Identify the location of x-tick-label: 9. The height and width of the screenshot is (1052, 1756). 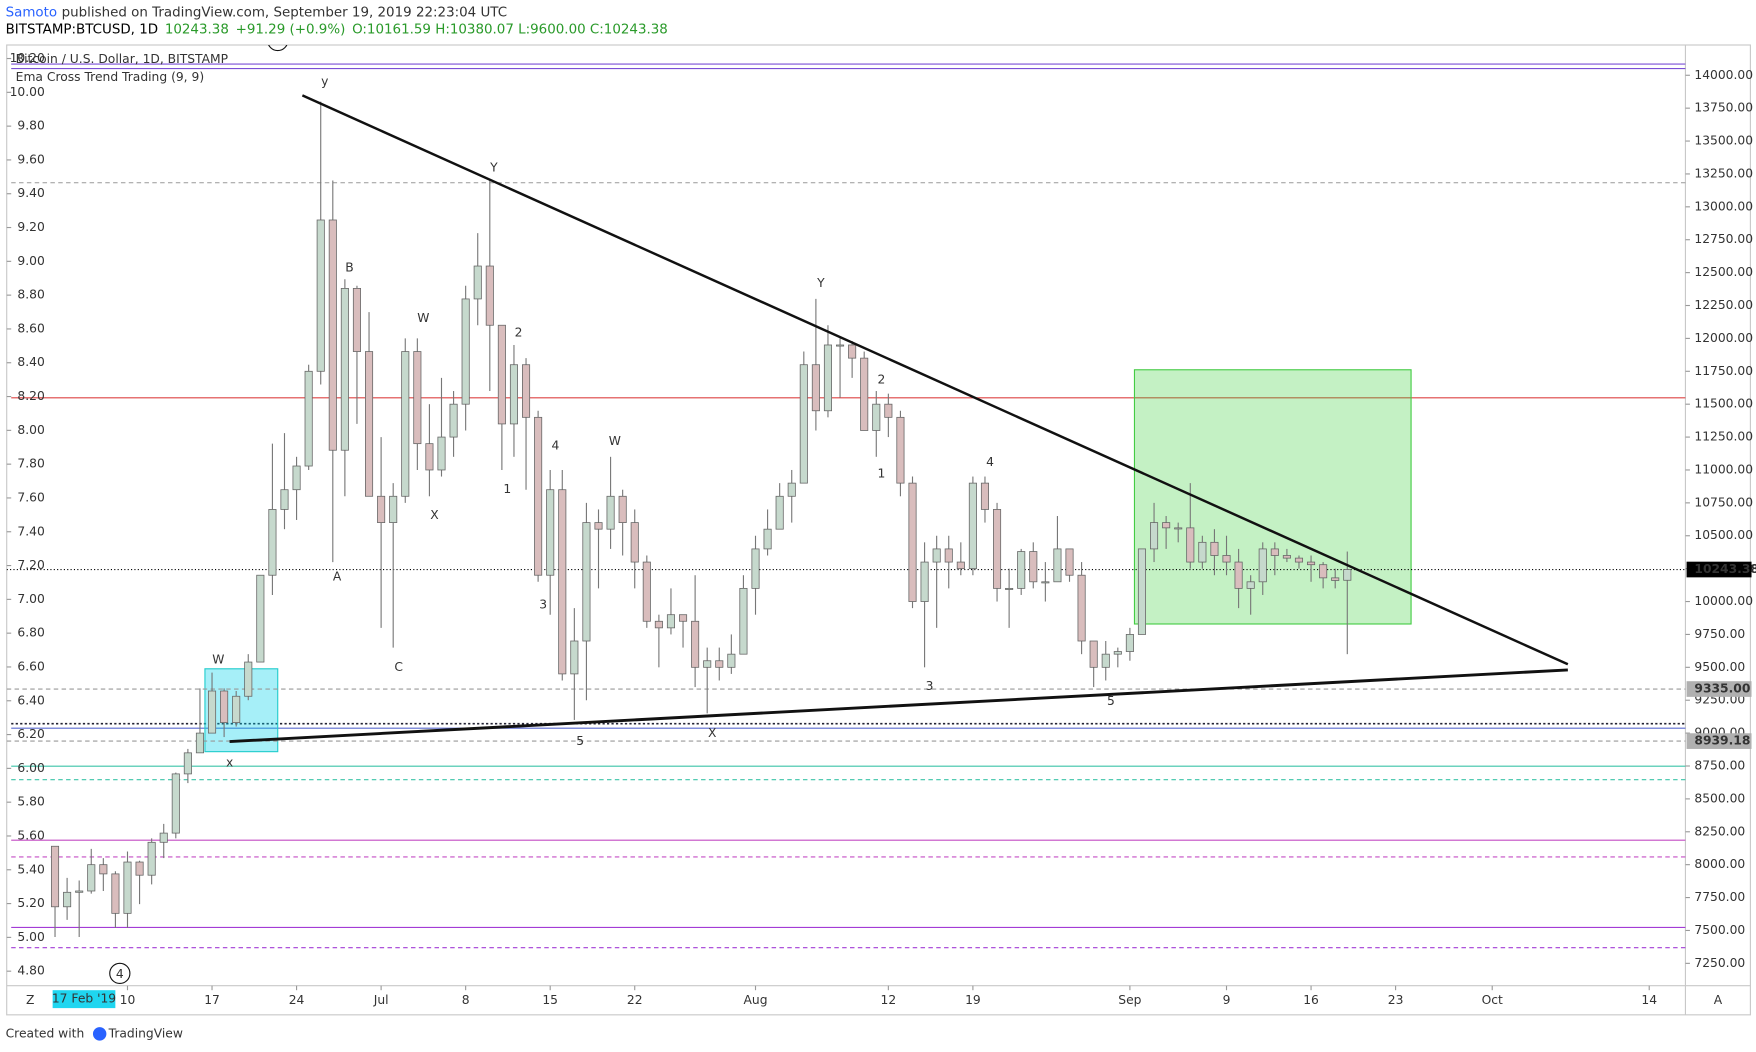
(1227, 1000).